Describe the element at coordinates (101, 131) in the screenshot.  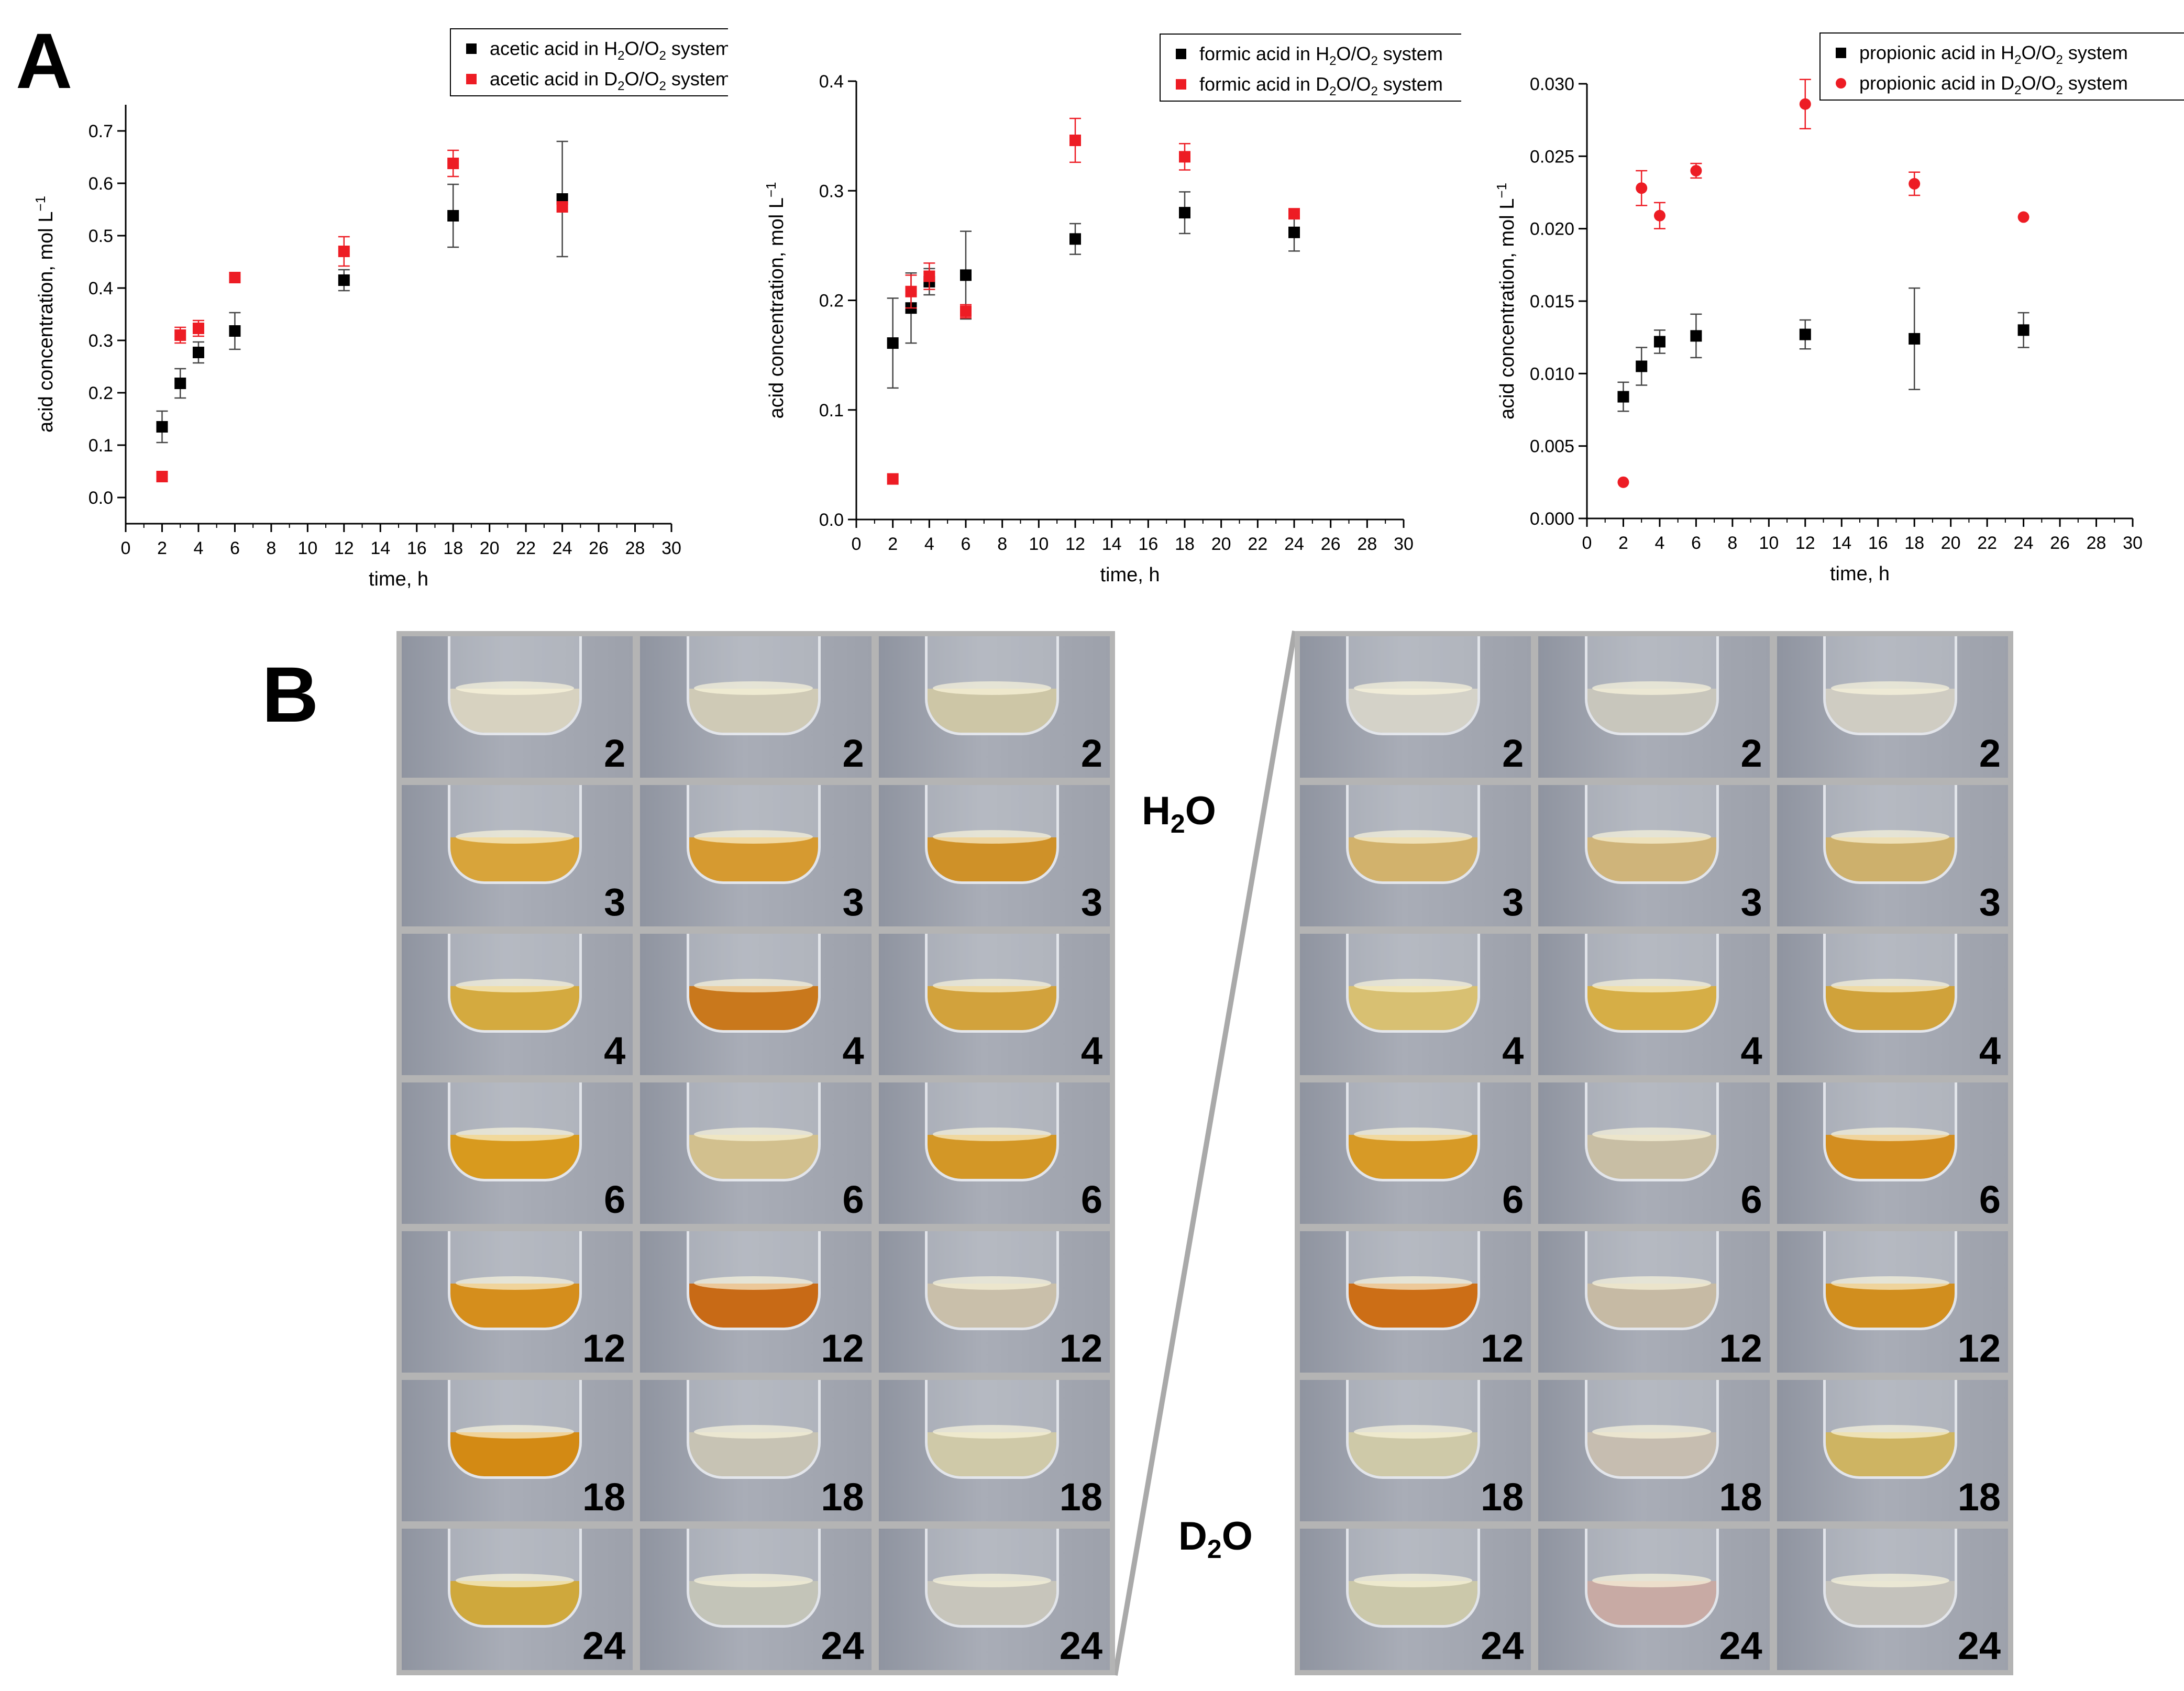
I see `y-tick-label: 0.7` at that location.